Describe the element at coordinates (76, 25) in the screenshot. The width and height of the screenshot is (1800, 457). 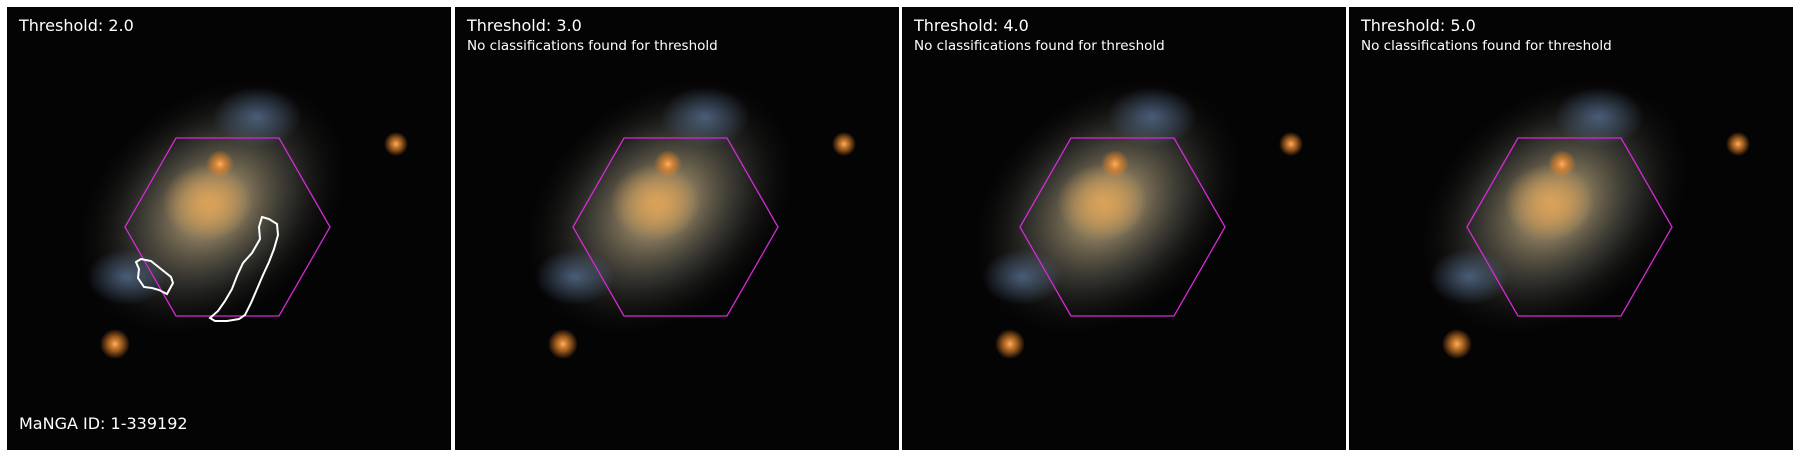
I see `panel-title: Threshold: 2.0` at that location.